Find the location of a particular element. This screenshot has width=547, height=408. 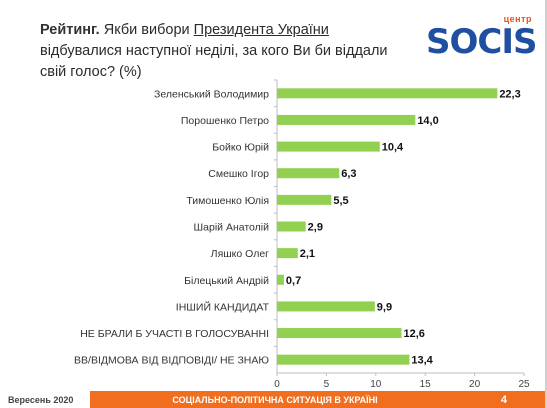

page-number: 4 is located at coordinates (503, 400).